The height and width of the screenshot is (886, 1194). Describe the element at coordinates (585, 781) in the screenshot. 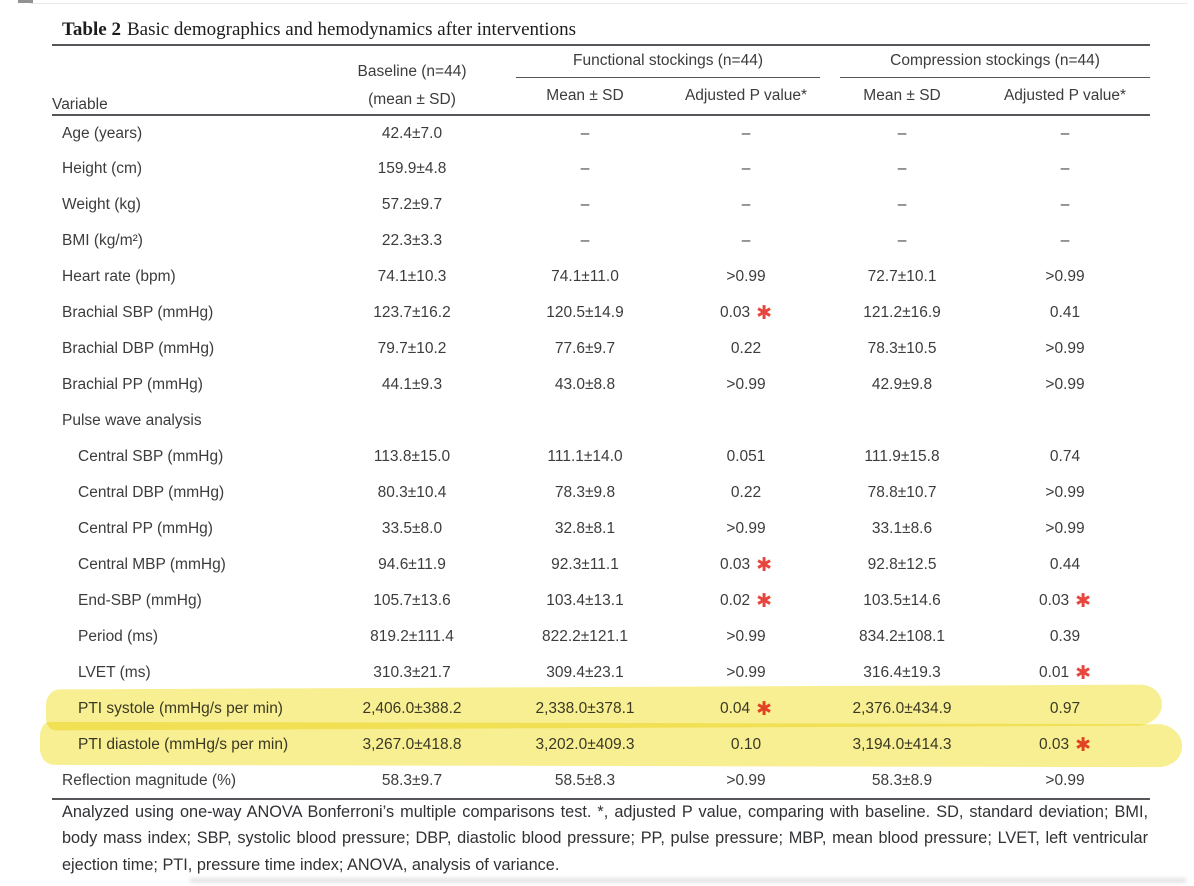

I see `cell-functional-mean: 58.5±8.3` at that location.